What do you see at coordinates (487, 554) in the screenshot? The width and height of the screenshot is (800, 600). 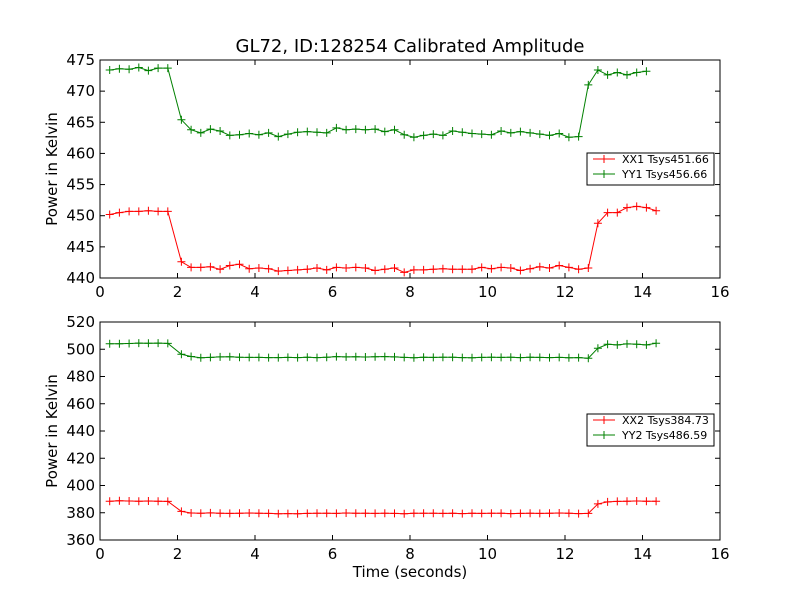 I see `x-tick-label: 10` at bounding box center [487, 554].